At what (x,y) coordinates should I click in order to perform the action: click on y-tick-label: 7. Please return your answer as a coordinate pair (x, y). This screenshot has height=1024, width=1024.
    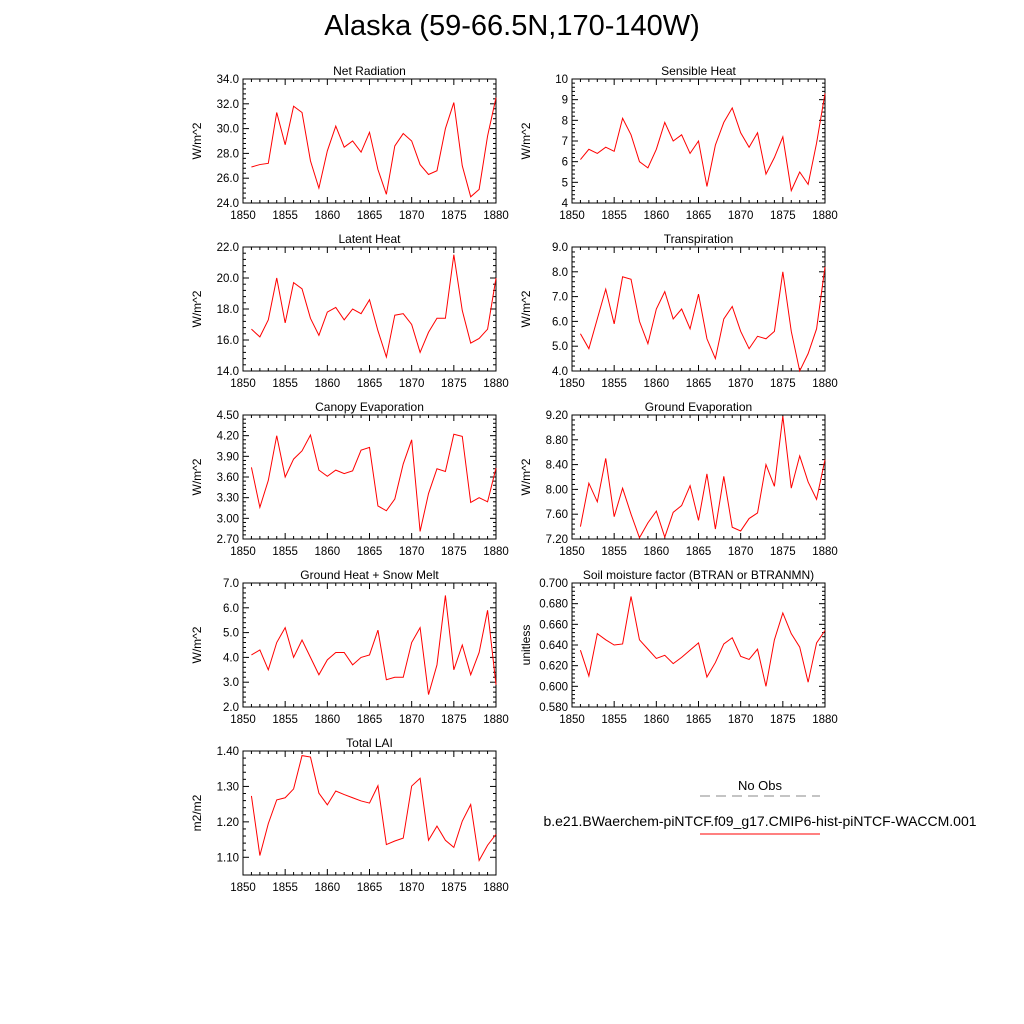
    Looking at the image, I should click on (565, 142).